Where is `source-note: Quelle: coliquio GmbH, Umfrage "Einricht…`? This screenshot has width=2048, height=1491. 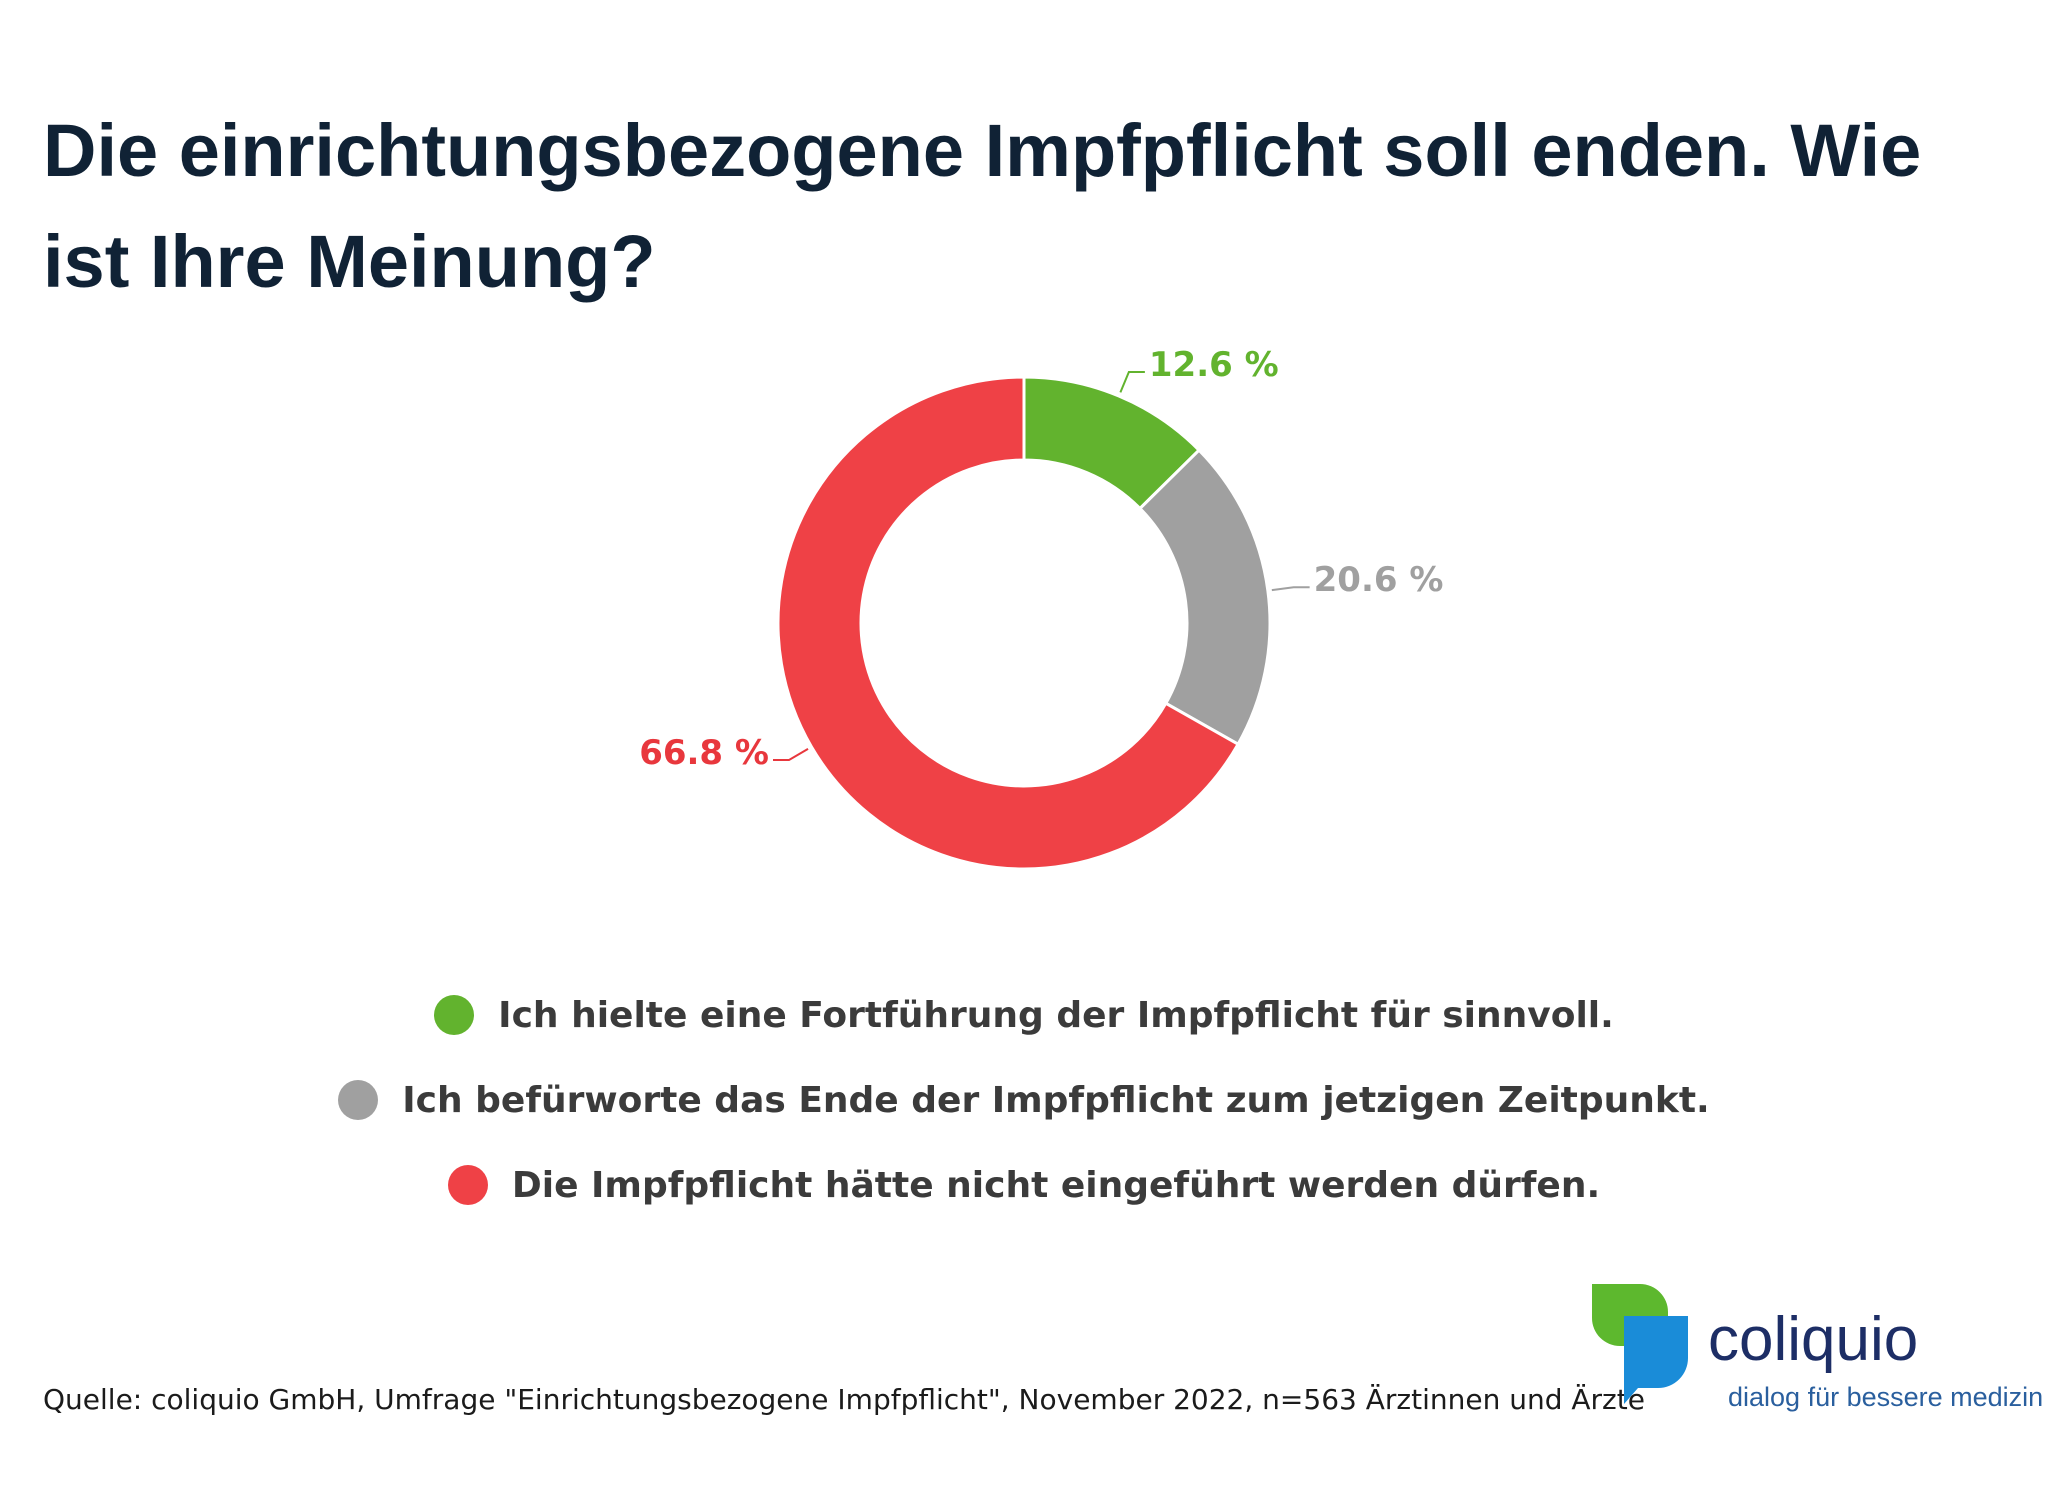
source-note: Quelle: coliquio GmbH, Umfrage "Einricht… is located at coordinates (844, 1399).